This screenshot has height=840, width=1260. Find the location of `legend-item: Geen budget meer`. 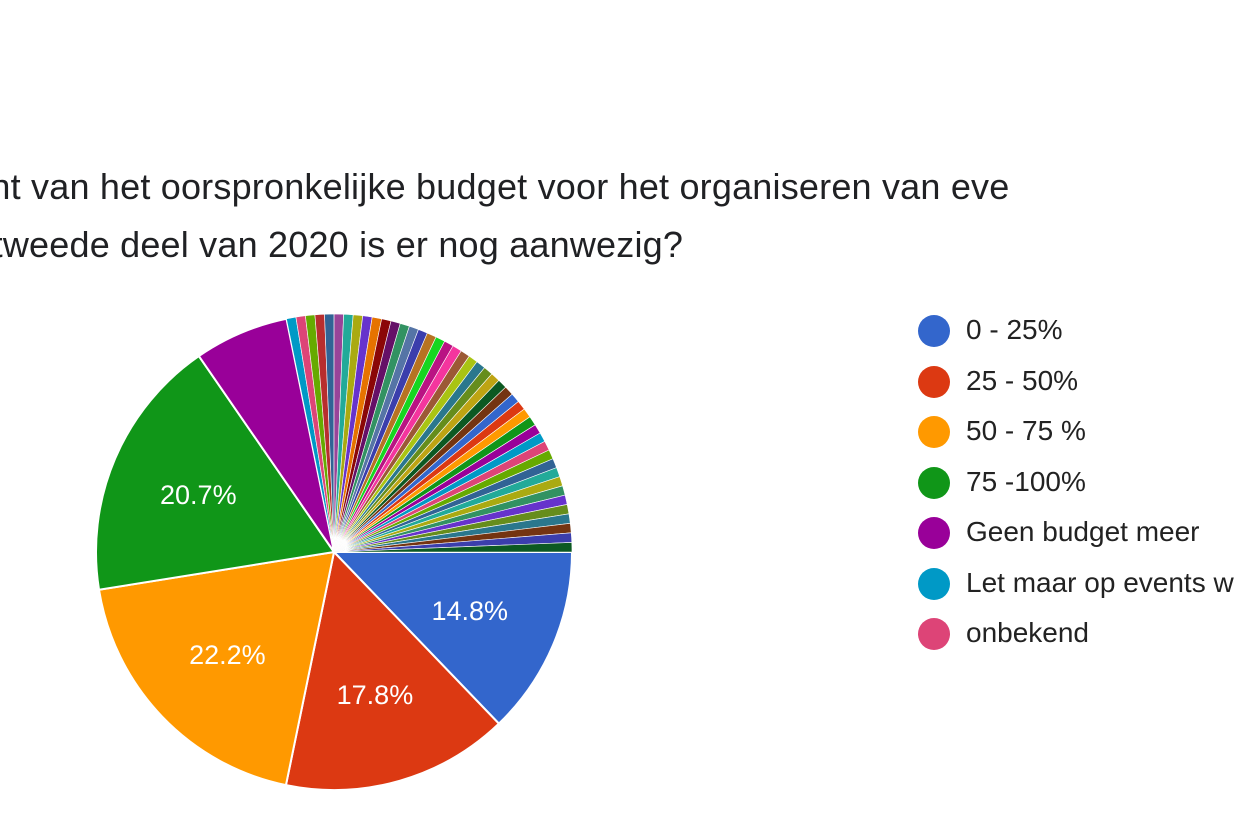

legend-item: Geen budget meer is located at coordinates (1089, 533).